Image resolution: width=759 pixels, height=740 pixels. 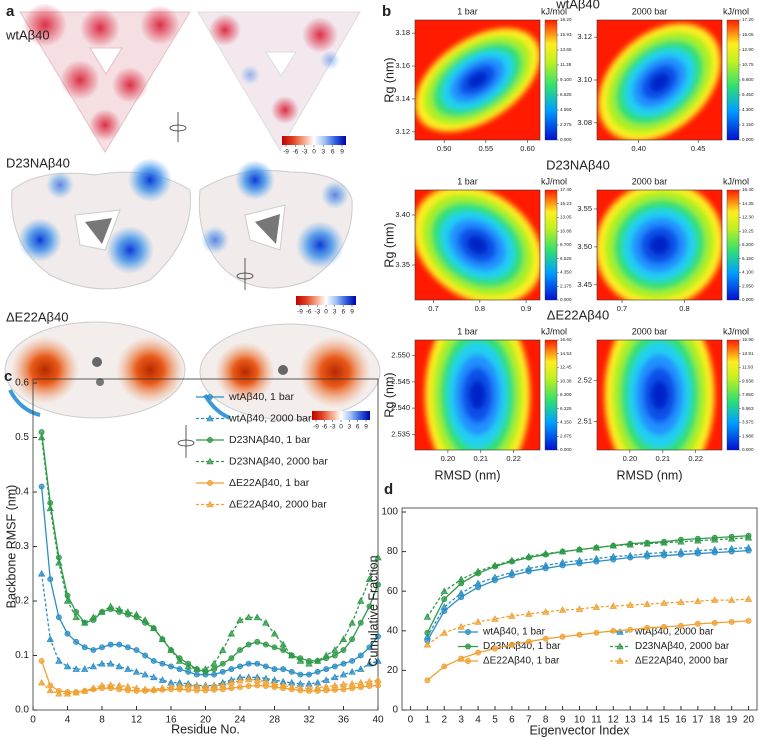 What do you see at coordinates (566, 230) in the screenshot?
I see `colorbar-tick-label: 10.88` at bounding box center [566, 230].